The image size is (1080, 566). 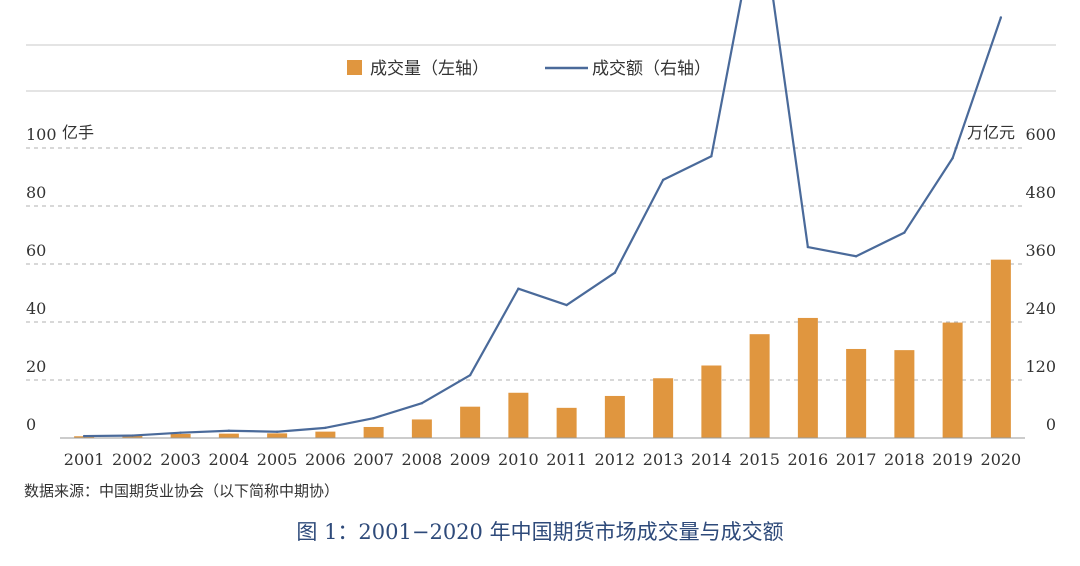 I want to click on source-note: 数据来源：中国期货业协会（以下简称中期协）, so click(x=182, y=491).